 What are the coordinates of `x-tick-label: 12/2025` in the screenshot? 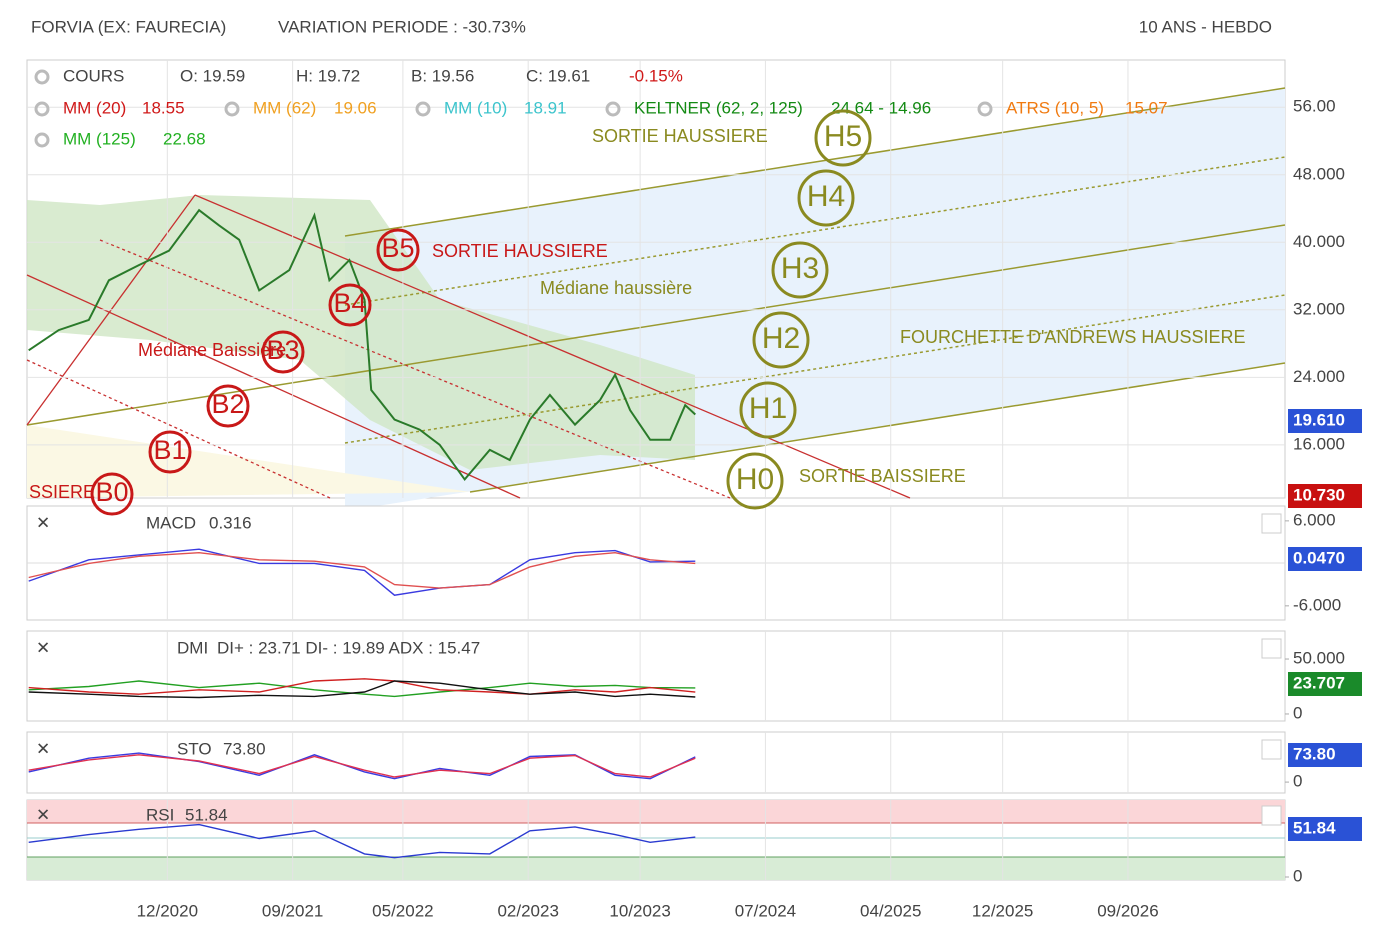 It's located at (1002, 910).